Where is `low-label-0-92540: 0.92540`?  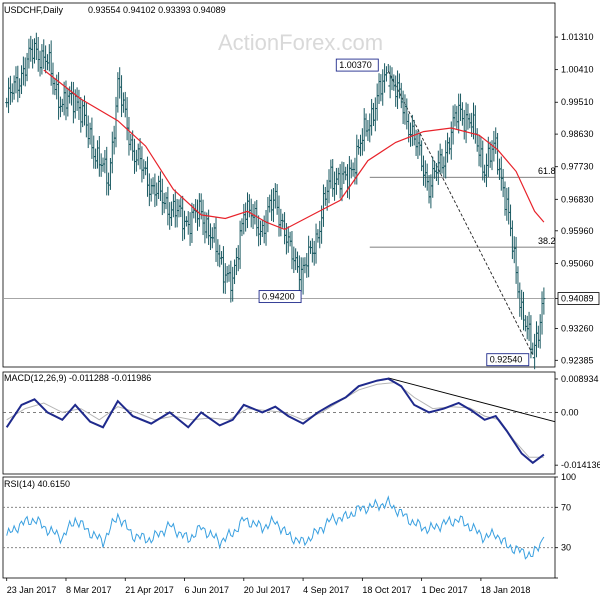 low-label-0-92540: 0.92540 is located at coordinates (506, 360).